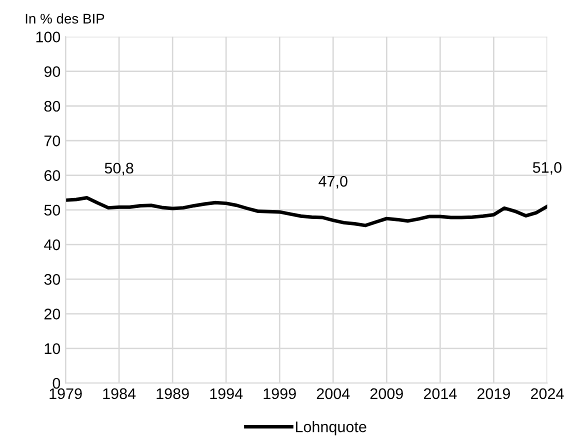 The height and width of the screenshot is (448, 570). I want to click on legend-label: Lohnquote, so click(331, 428).